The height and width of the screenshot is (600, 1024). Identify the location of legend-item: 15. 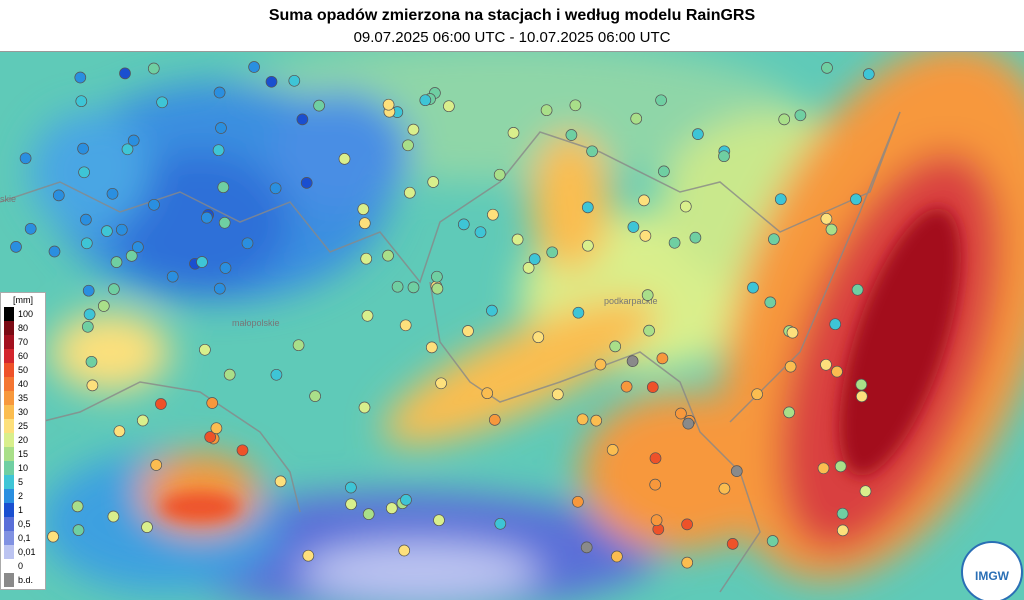
(23, 454).